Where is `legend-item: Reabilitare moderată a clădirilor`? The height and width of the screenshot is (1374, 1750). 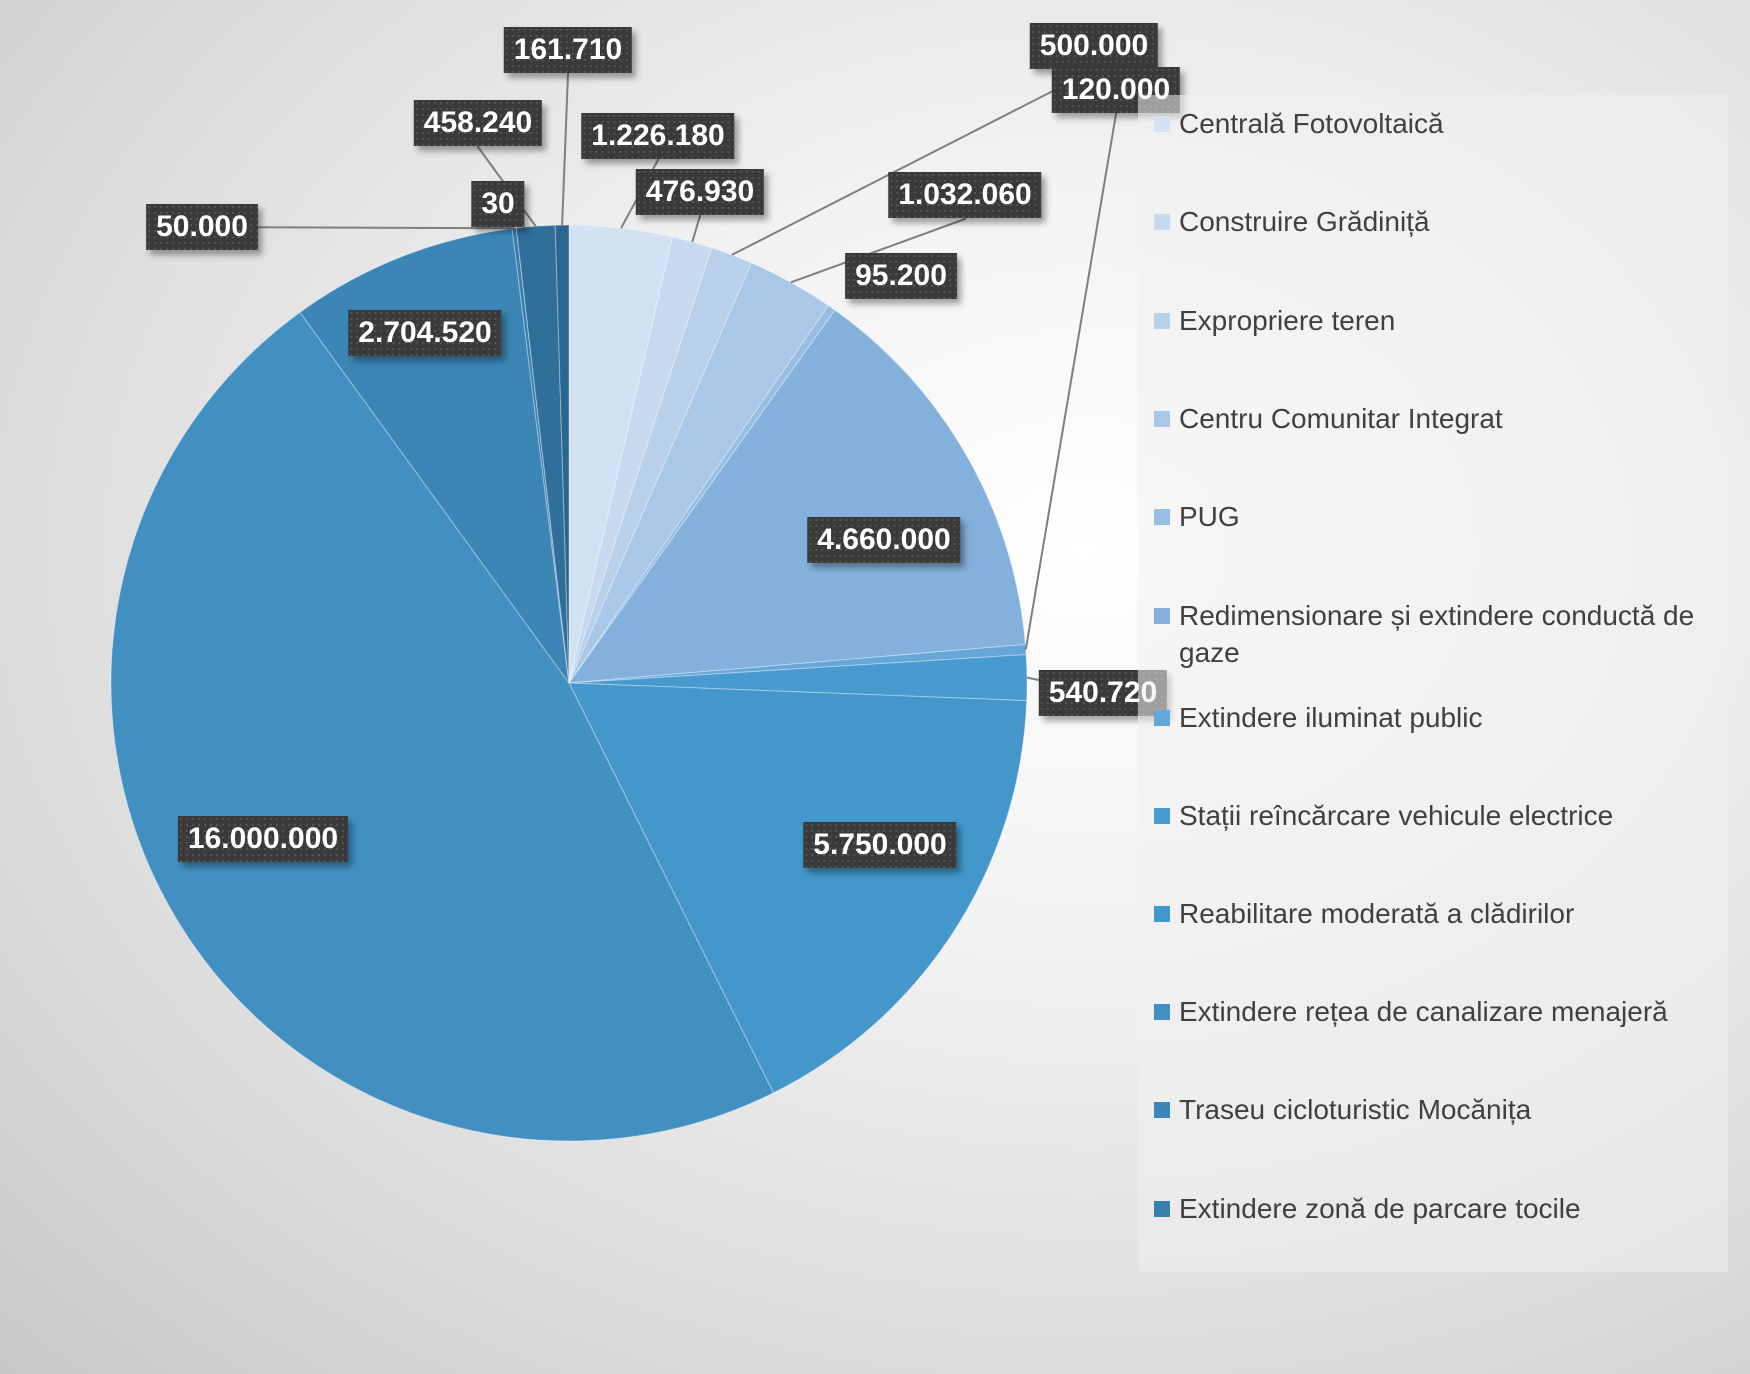 legend-item: Reabilitare moderată a clădirilor is located at coordinates (1439, 913).